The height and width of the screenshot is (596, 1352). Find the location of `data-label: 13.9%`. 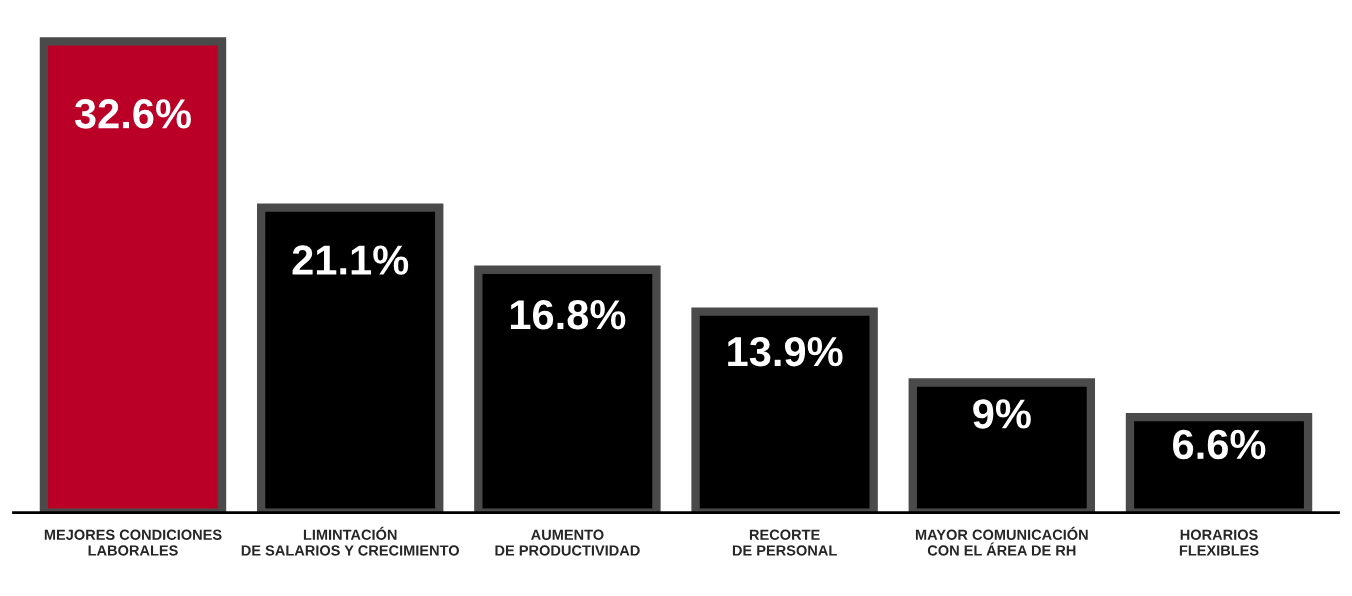

data-label: 13.9% is located at coordinates (785, 351).